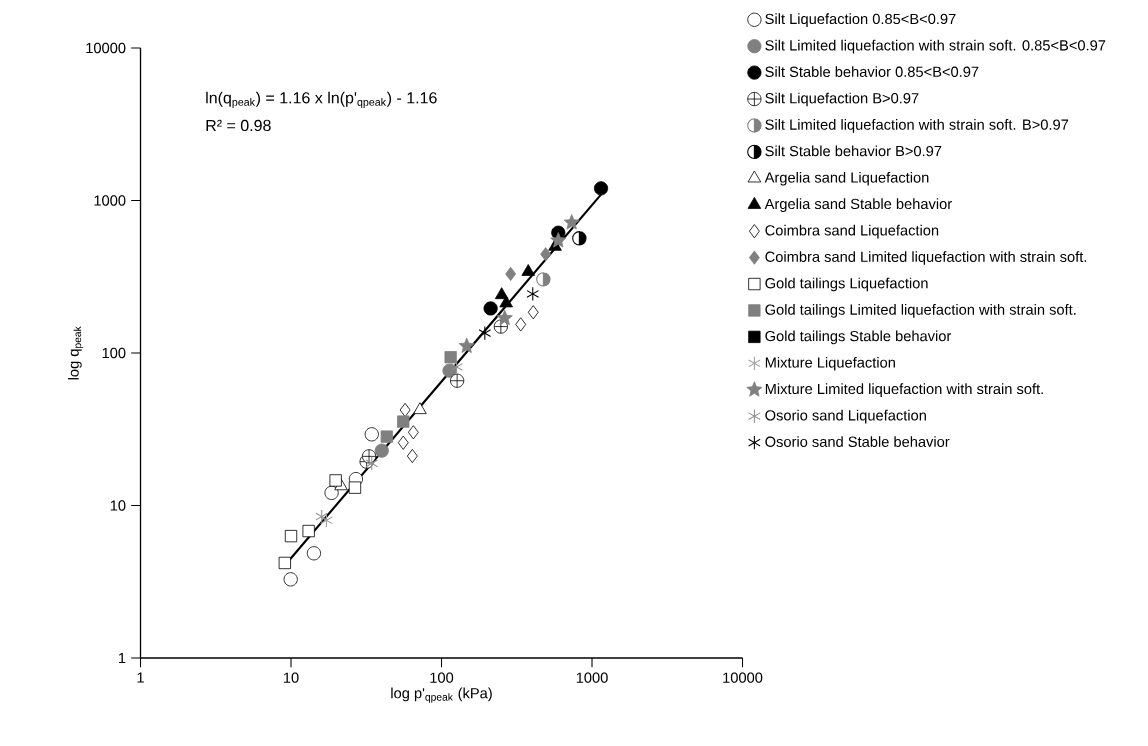  What do you see at coordinates (846, 284) in the screenshot?
I see `legend-label: Gold tailings Liquefaction` at bounding box center [846, 284].